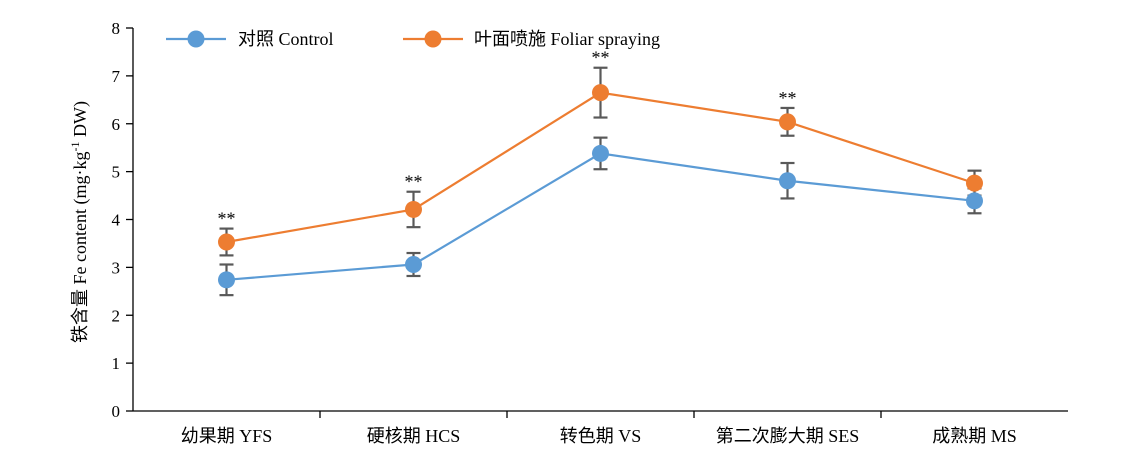 The width and height of the screenshot is (1146, 473). I want to click on y-tick-label: 6, so click(116, 124).